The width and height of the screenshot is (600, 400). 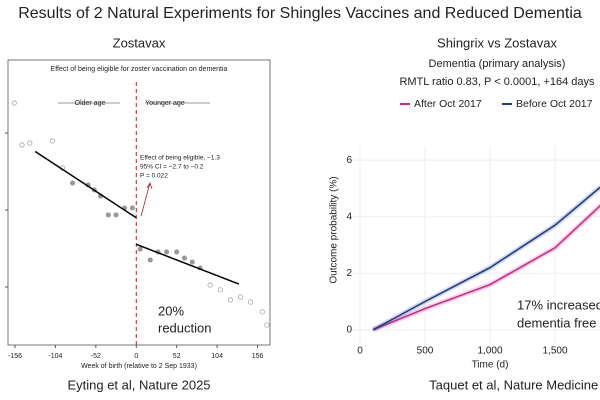 I want to click on x-axis-label: Week of birth (relative to 2 Sep 1933), so click(x=139, y=366).